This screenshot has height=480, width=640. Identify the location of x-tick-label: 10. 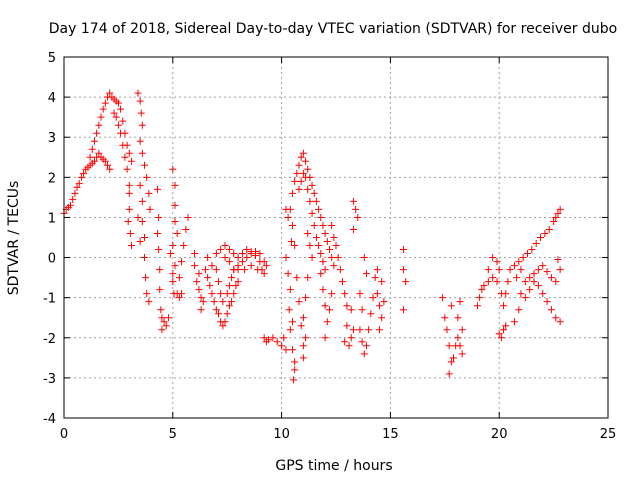
(281, 434).